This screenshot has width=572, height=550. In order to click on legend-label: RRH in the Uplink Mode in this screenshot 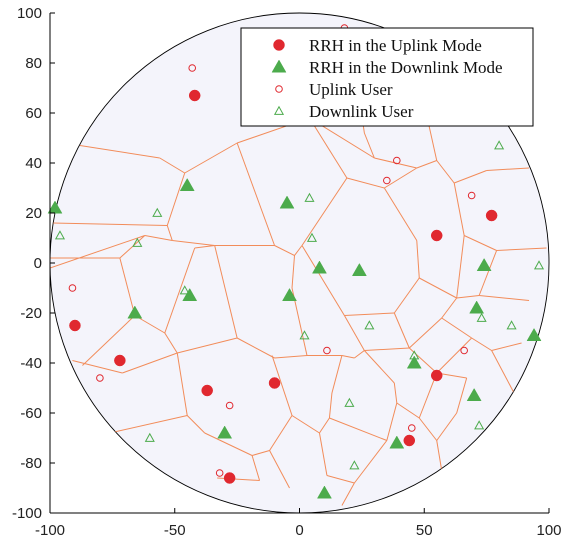, I will do `click(395, 45)`.